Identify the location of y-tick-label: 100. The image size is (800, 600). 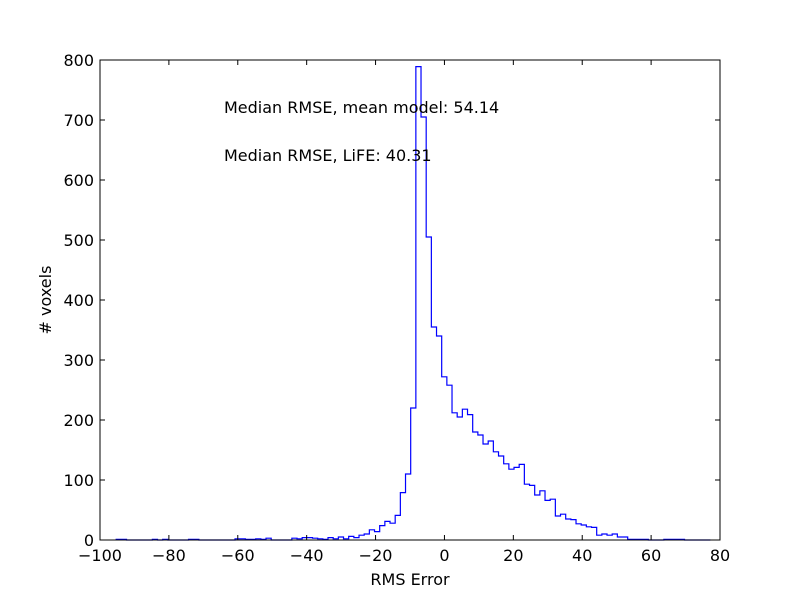
(78, 480).